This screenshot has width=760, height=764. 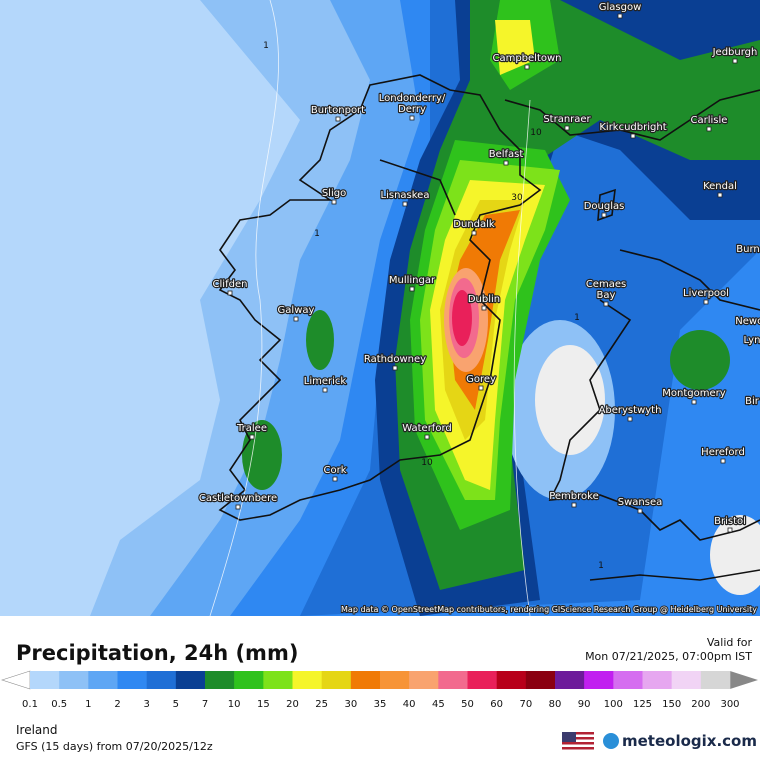 I want to click on colorbar-tick-label: 40, so click(x=409, y=704).